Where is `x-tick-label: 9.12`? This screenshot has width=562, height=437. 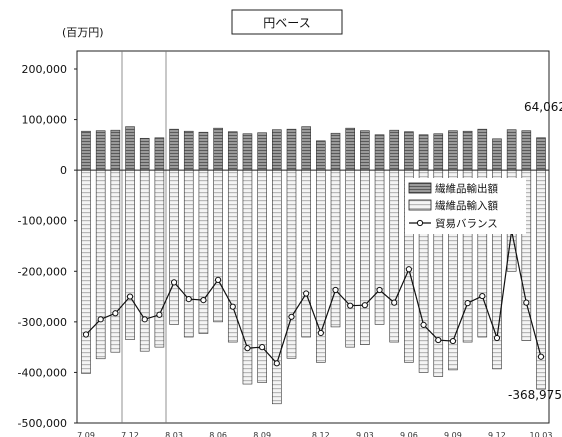
x-tick-label: 9.12 is located at coordinates (497, 434).